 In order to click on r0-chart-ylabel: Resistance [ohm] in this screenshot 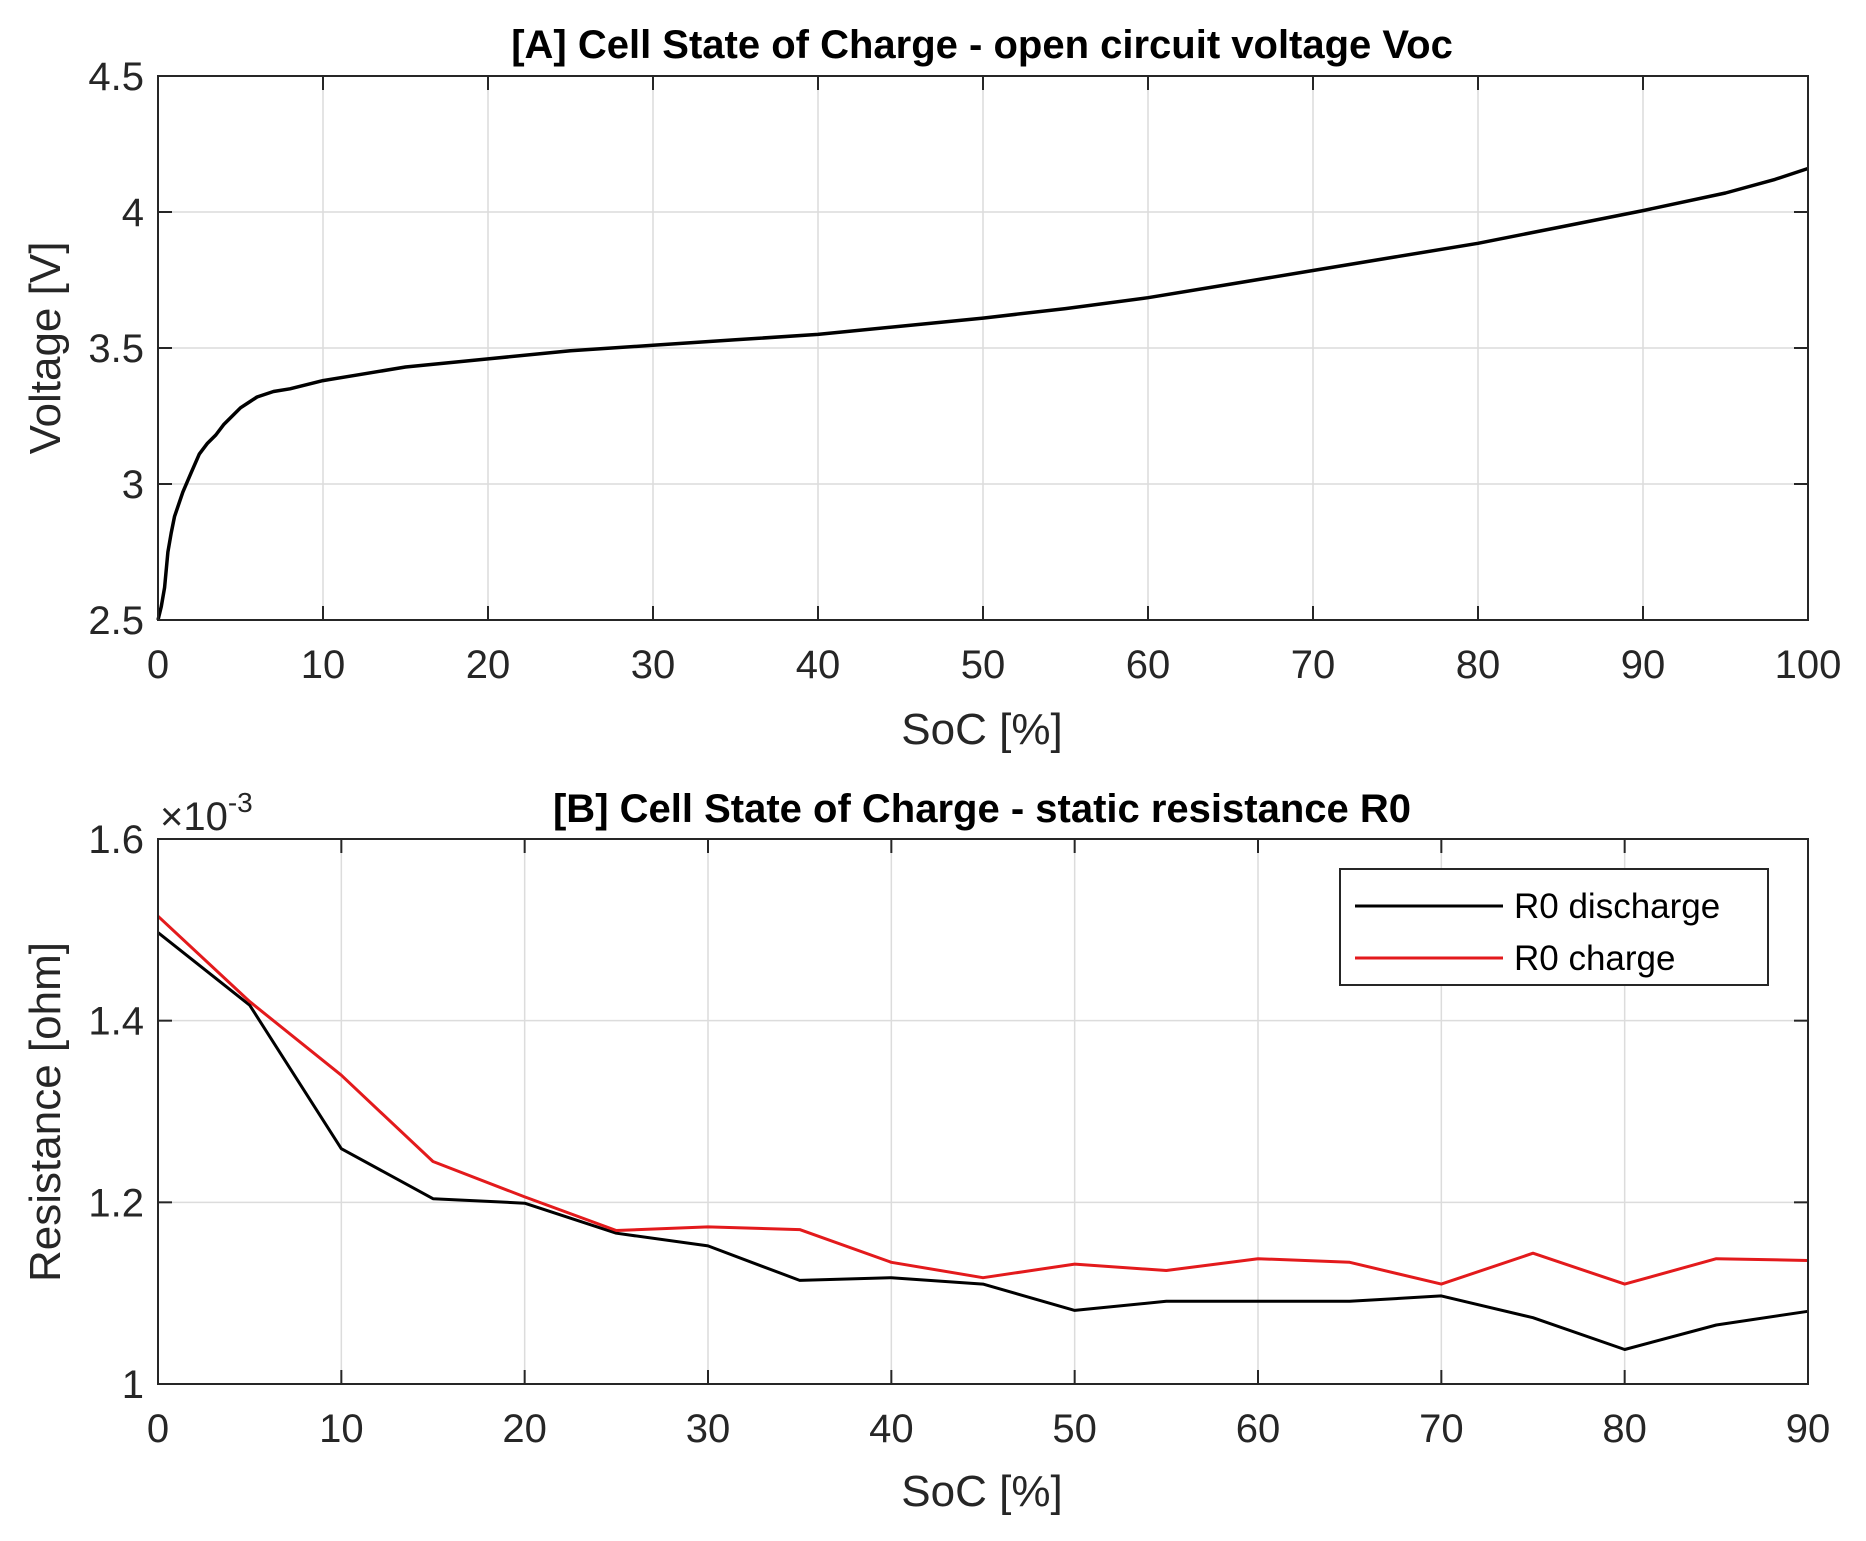, I will do `click(45, 1112)`.